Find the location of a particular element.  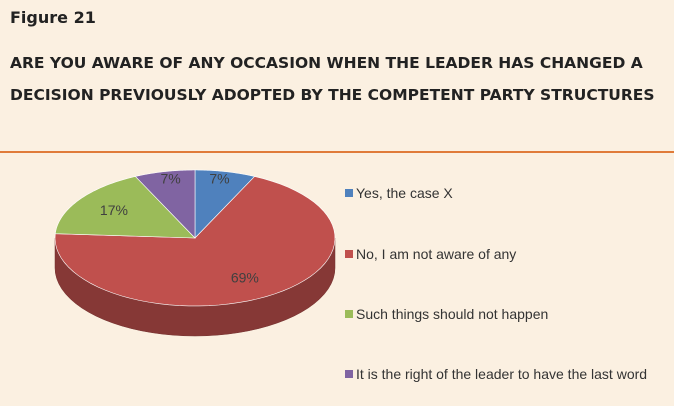

legend-entry: Yes, the case X is located at coordinates (507, 193).